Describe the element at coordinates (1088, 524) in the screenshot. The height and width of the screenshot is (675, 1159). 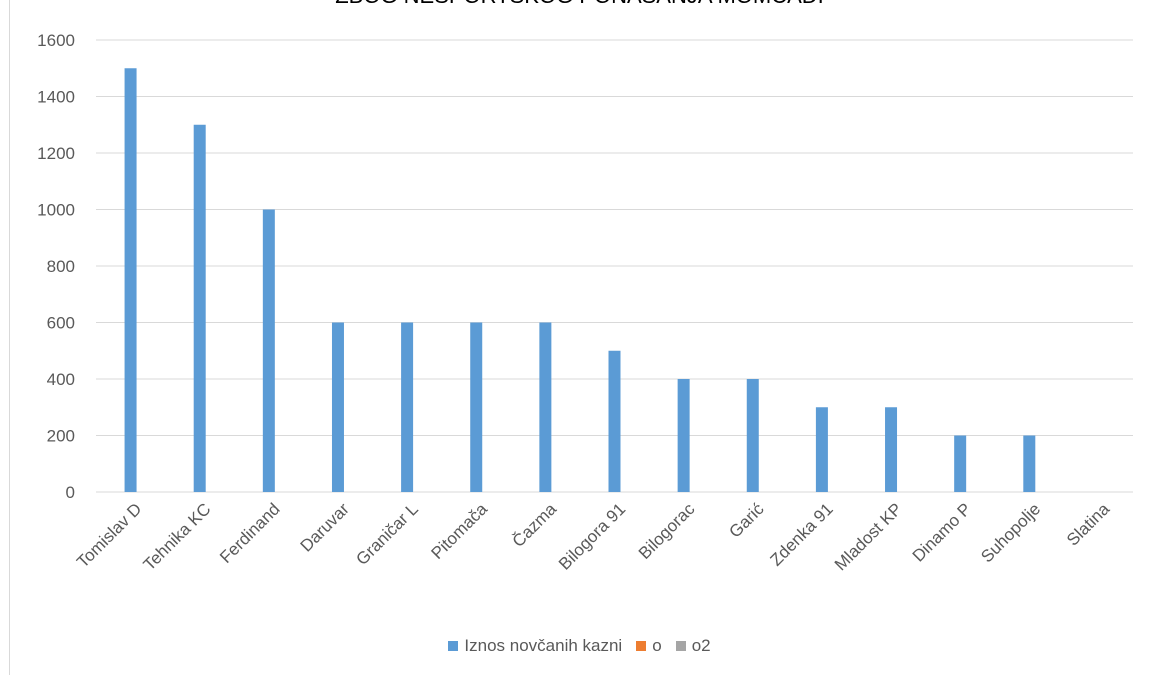
I see `x-tick-label: Slatina` at that location.